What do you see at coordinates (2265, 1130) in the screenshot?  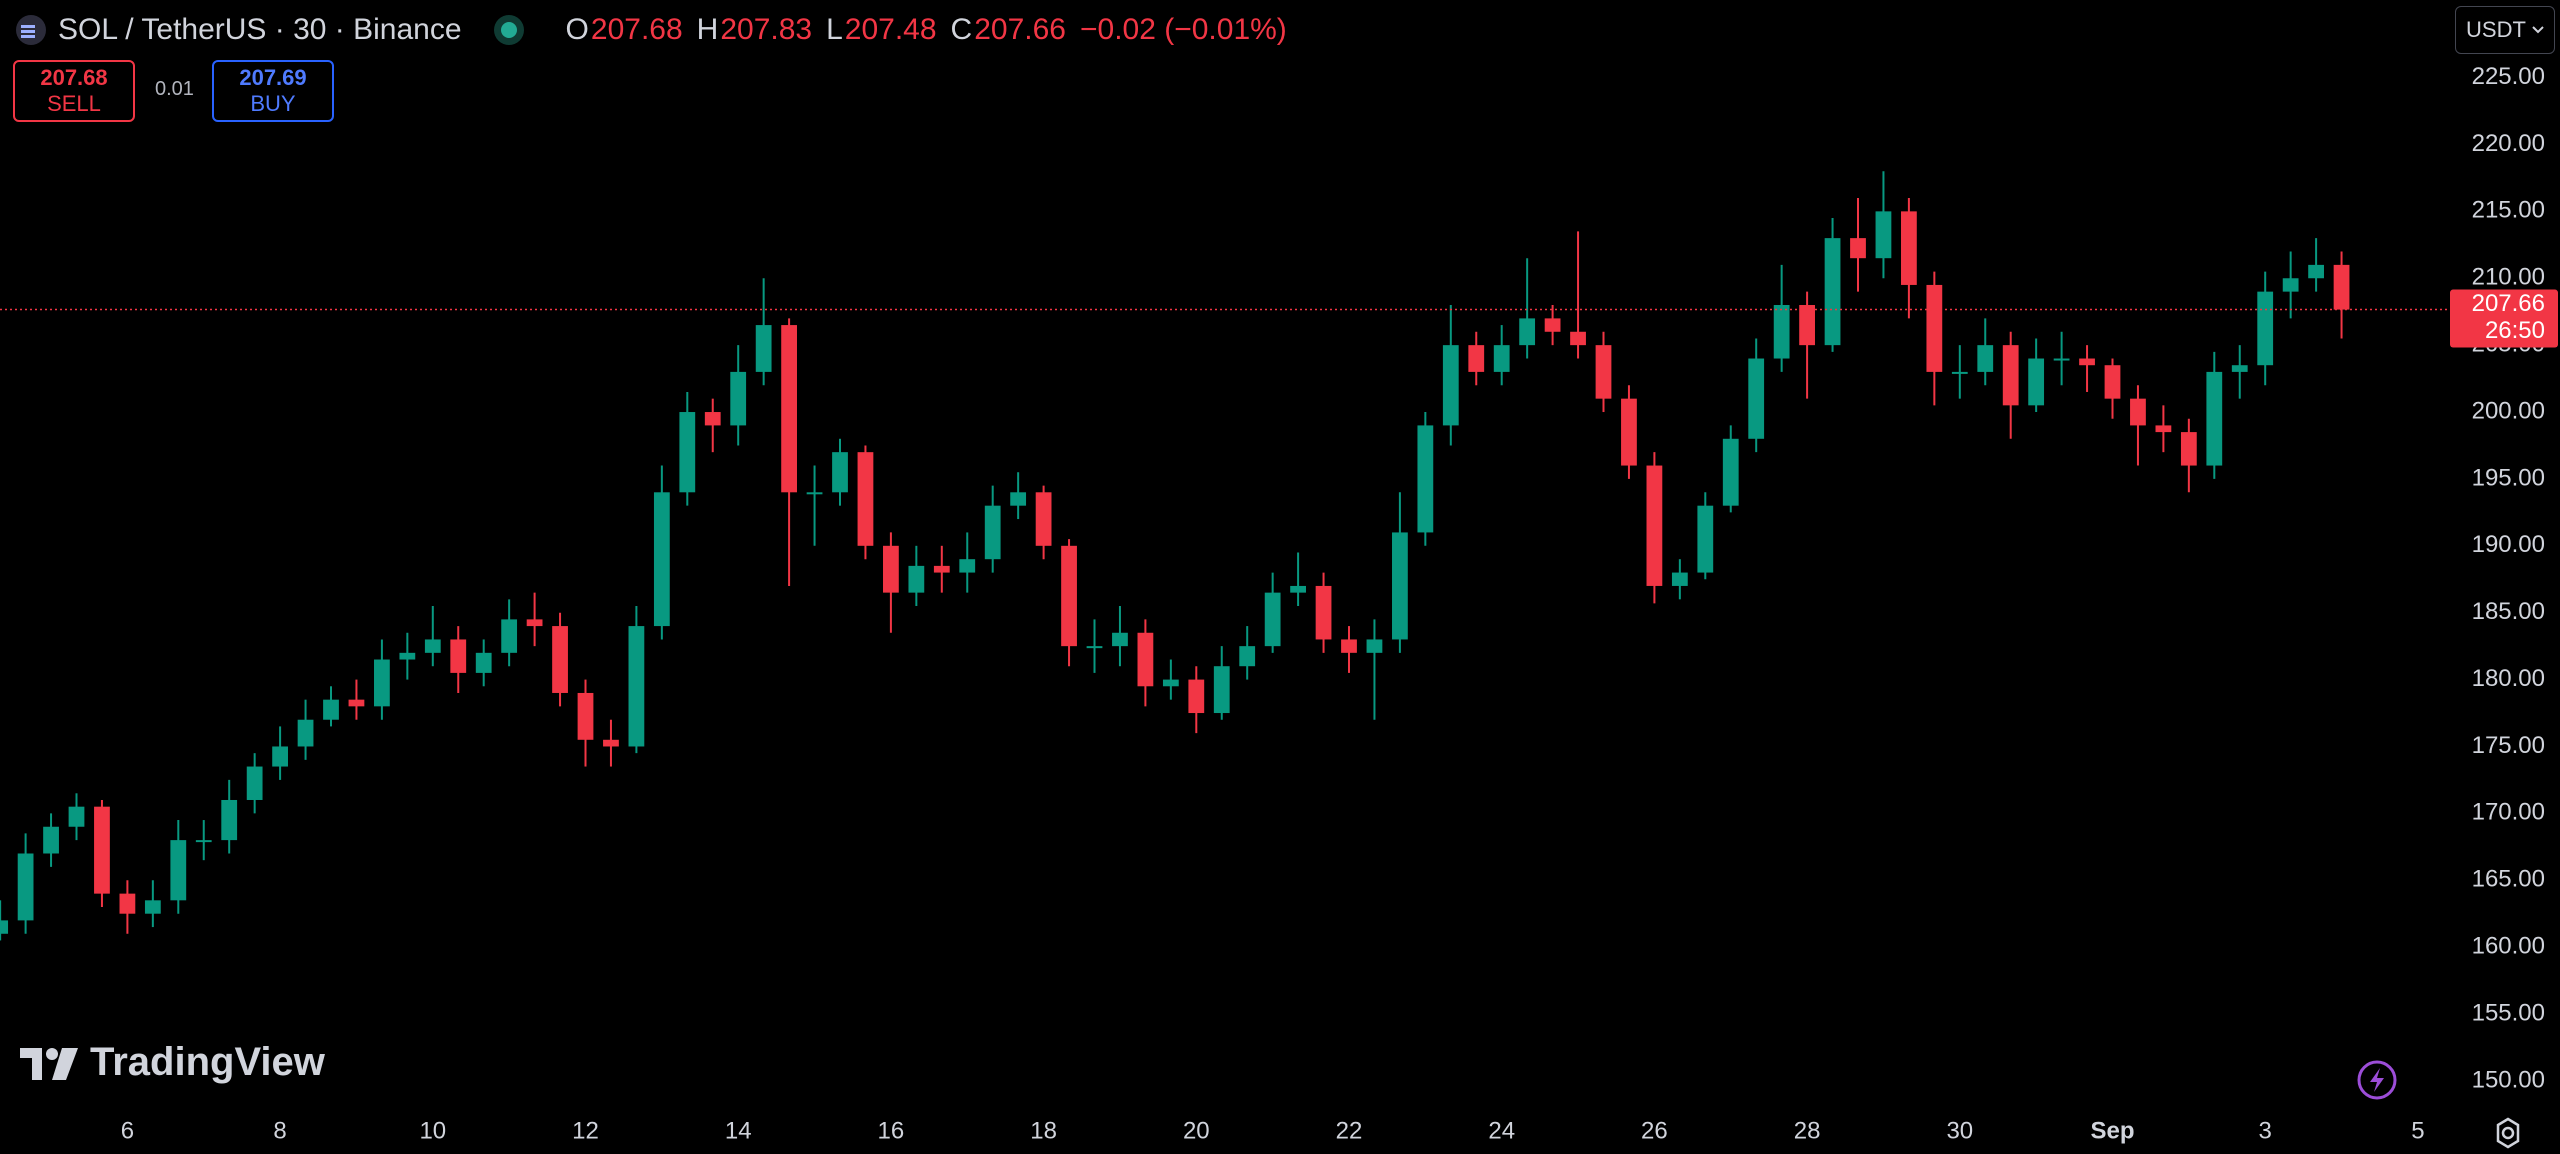 I see `x-tick-label: 3` at bounding box center [2265, 1130].